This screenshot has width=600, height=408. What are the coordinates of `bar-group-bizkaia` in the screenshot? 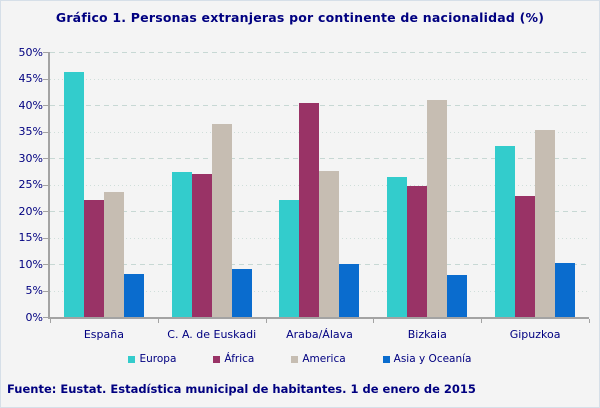 It's located at (427, 184).